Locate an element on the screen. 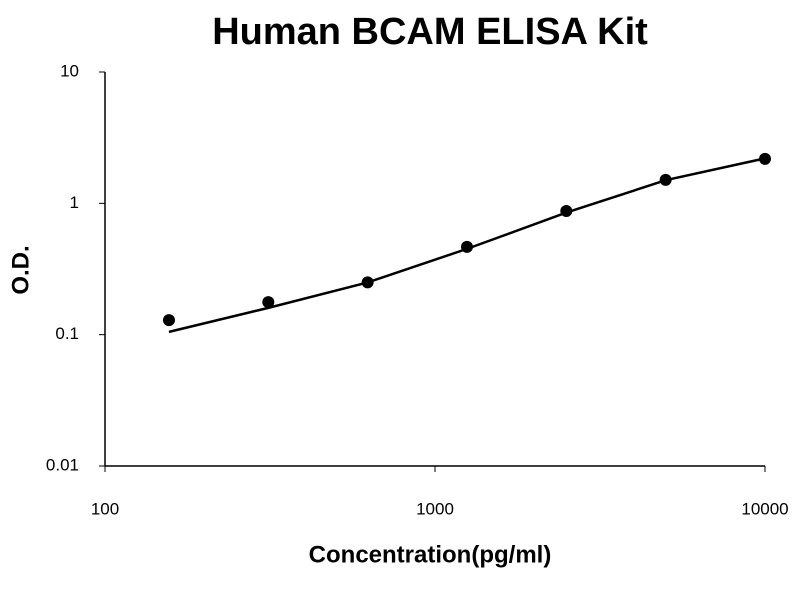 Image resolution: width=800 pixels, height=600 pixels. x-tick-label: 10000 is located at coordinates (764, 508).